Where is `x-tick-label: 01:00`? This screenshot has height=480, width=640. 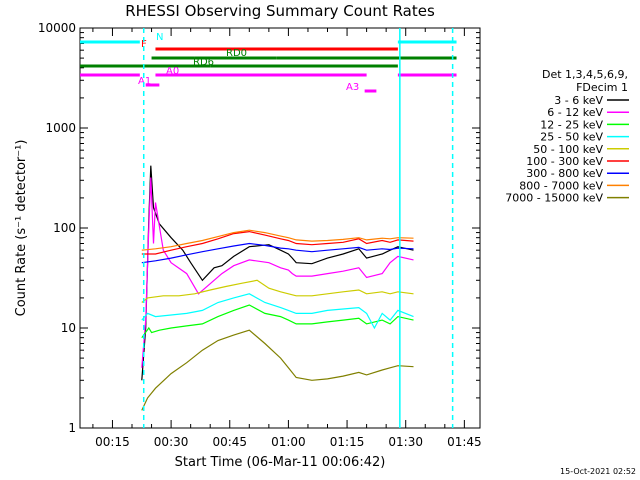 x-tick-label: 01:00 is located at coordinates (288, 442).